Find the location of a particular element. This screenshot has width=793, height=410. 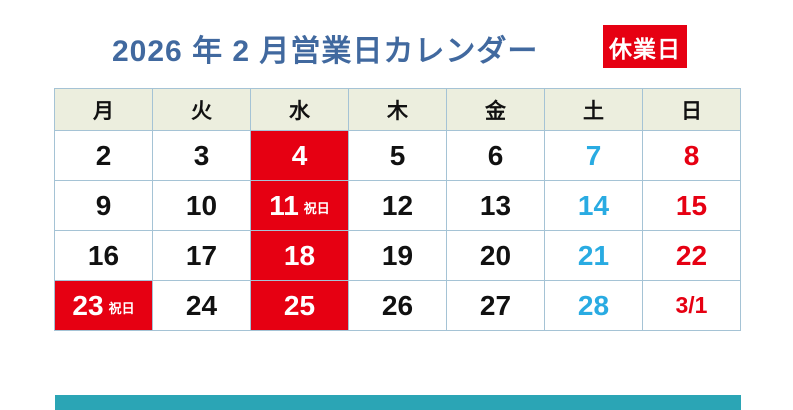

week-row: 2 3 4 5 6 7 8 is located at coordinates (397, 155).